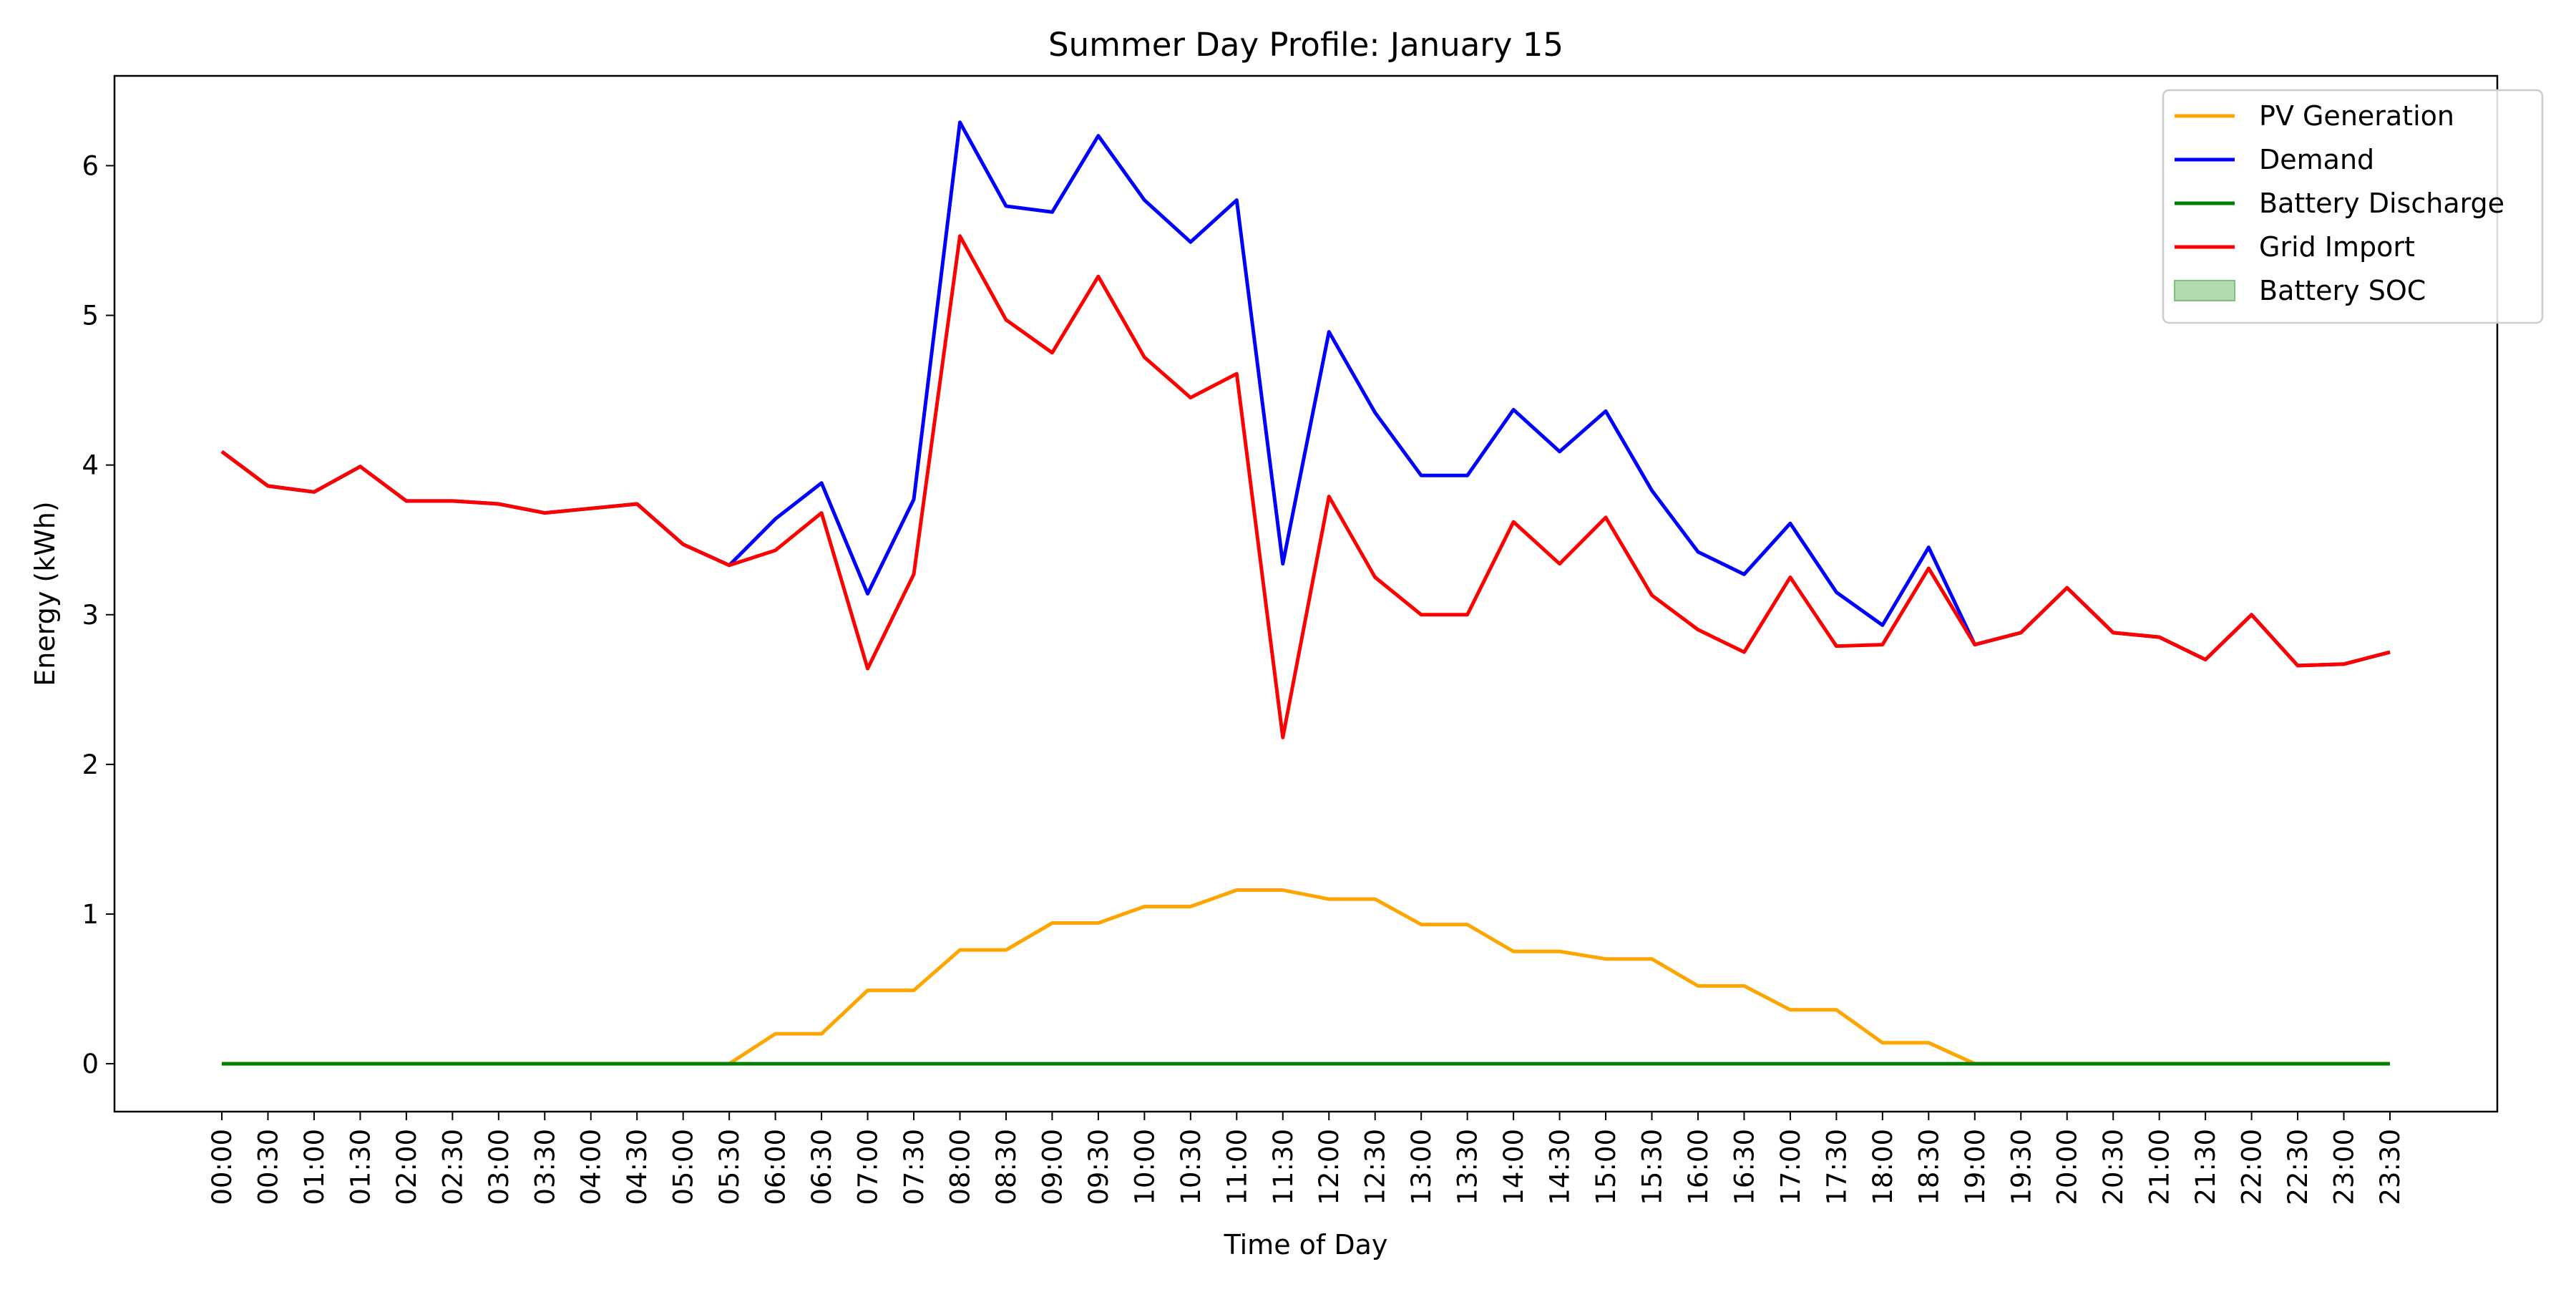 This screenshot has height=1292, width=2576. Describe the element at coordinates (45, 593) in the screenshot. I see `y-axis-label: Energy (kWh)` at that location.